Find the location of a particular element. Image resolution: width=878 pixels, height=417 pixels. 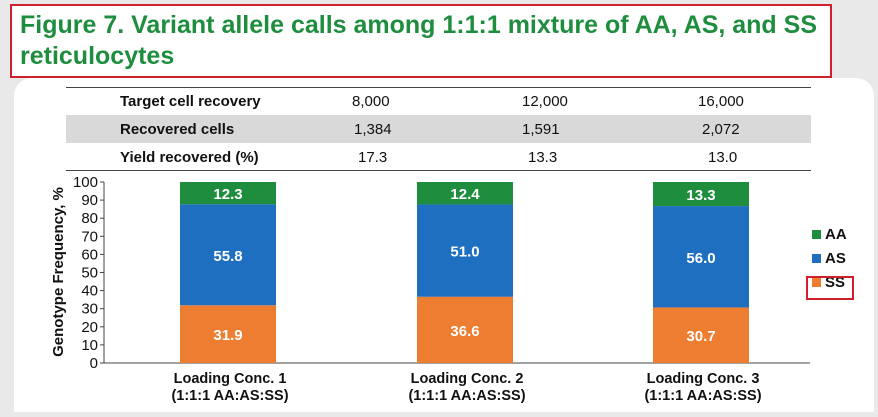

data-label-aa: 12.4 is located at coordinates (465, 194).